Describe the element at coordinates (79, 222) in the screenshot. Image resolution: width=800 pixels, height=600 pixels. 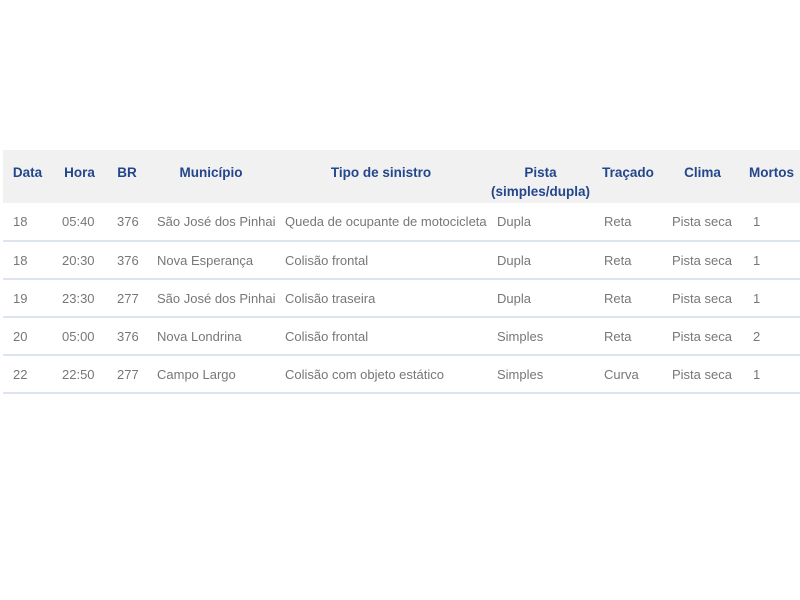
I see `cell-hora: 05:40` at that location.